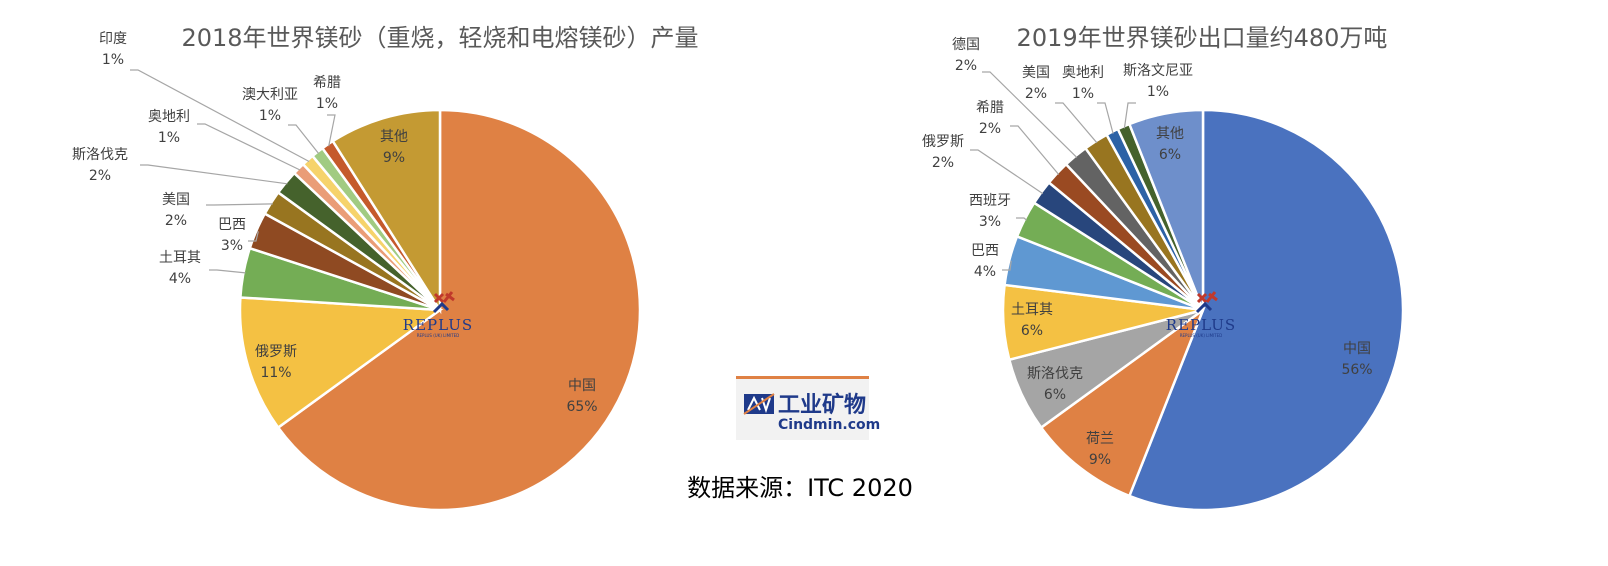  I want to click on cindmin-badge-icon, so click(759, 404).